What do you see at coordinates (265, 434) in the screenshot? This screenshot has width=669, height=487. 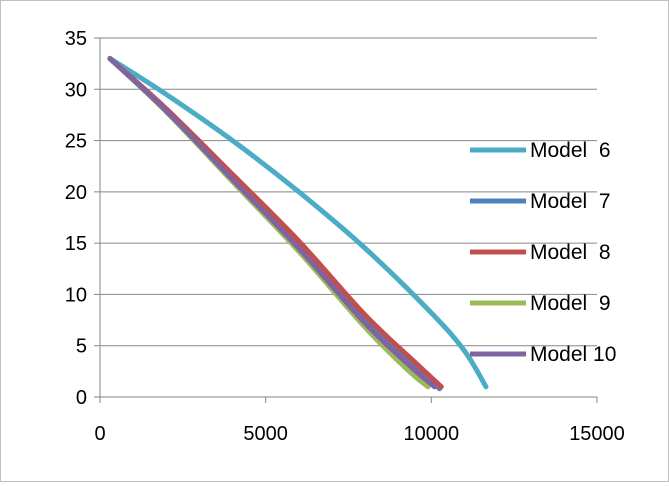 I see `x-tick-label: 5000` at bounding box center [265, 434].